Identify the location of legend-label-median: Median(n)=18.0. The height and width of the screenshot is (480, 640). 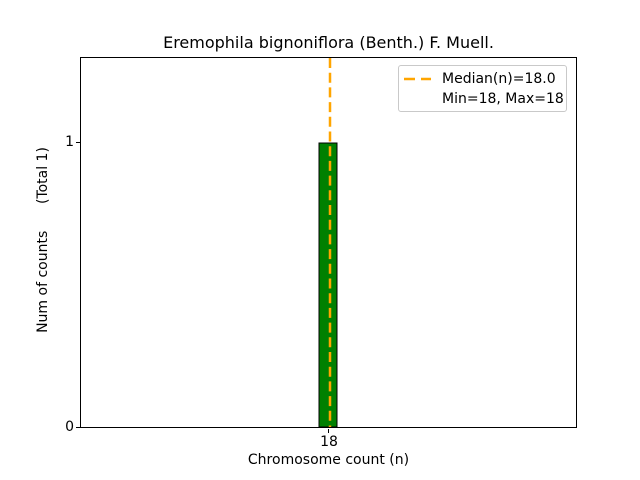
(499, 79).